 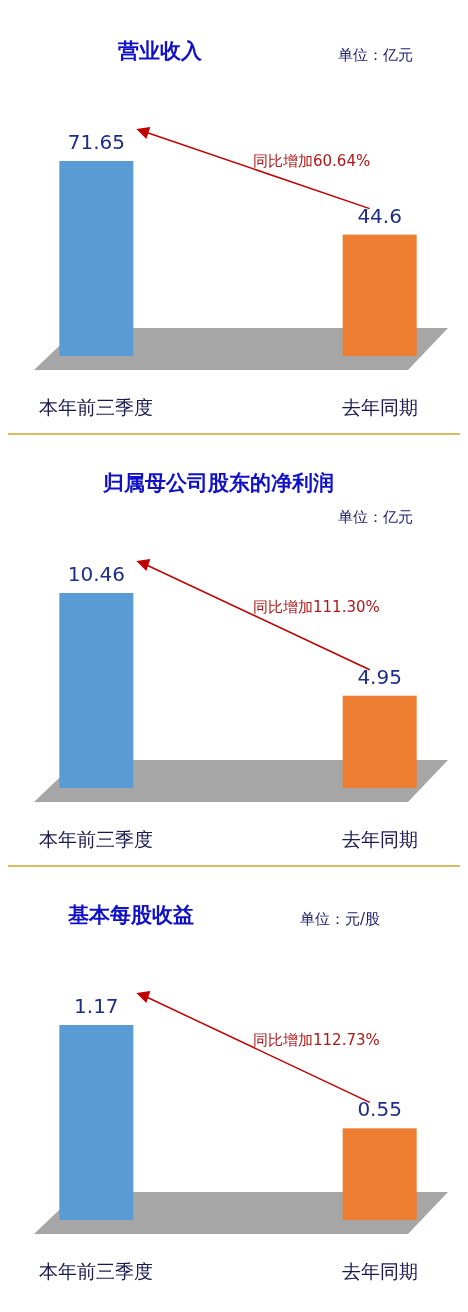 What do you see at coordinates (316, 1039) in the screenshot?
I see `annotation: 同比增加112.73%` at bounding box center [316, 1039].